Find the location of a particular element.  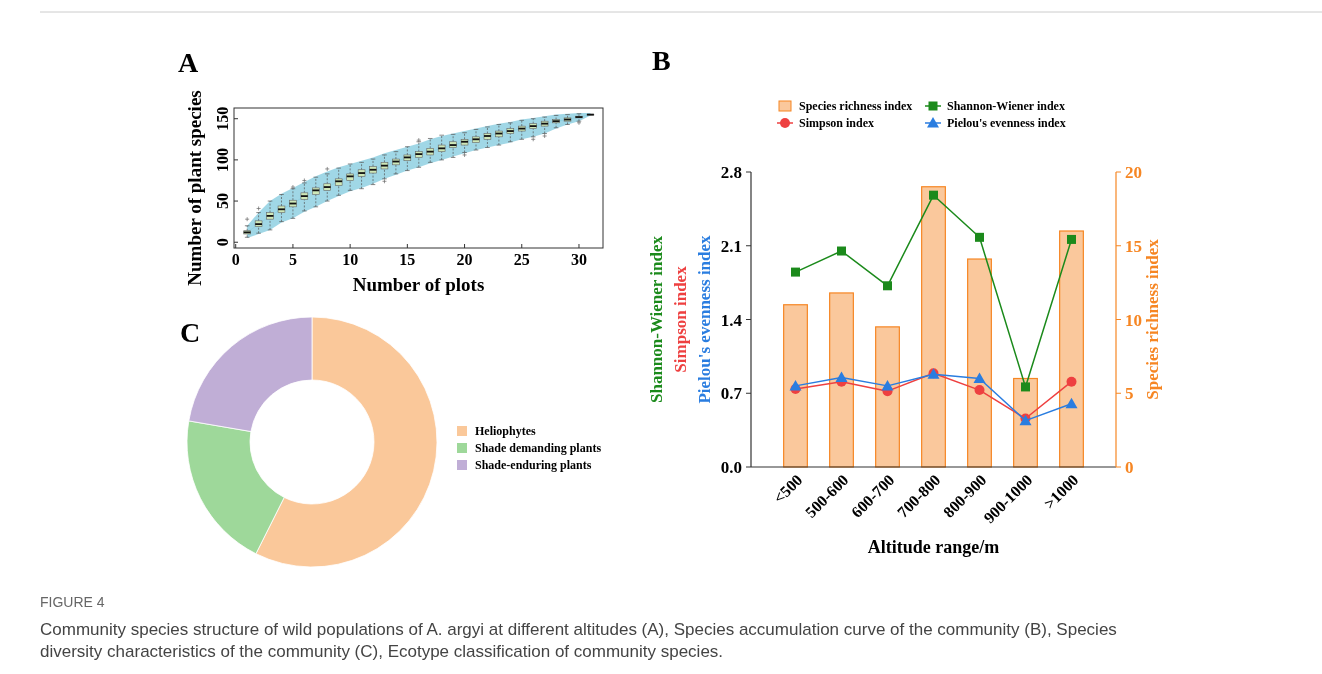

y2-tick-label: 0 is located at coordinates (1129, 467).